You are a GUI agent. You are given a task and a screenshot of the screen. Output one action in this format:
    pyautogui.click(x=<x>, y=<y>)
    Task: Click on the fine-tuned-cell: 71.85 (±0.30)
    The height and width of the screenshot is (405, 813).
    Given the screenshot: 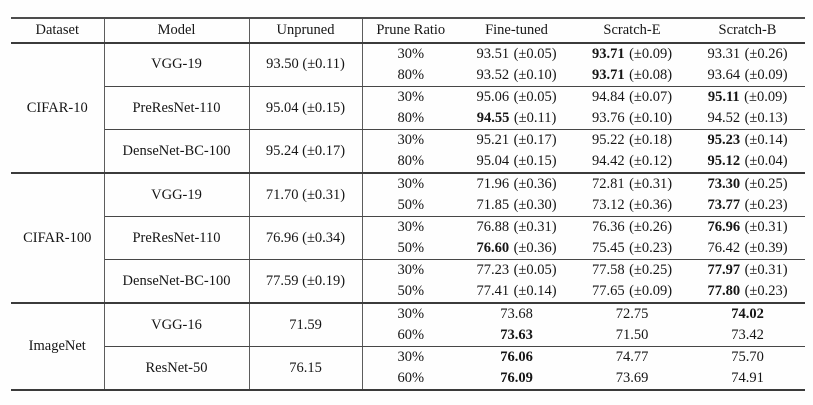 What is the action you would take?
    pyautogui.click(x=516, y=205)
    